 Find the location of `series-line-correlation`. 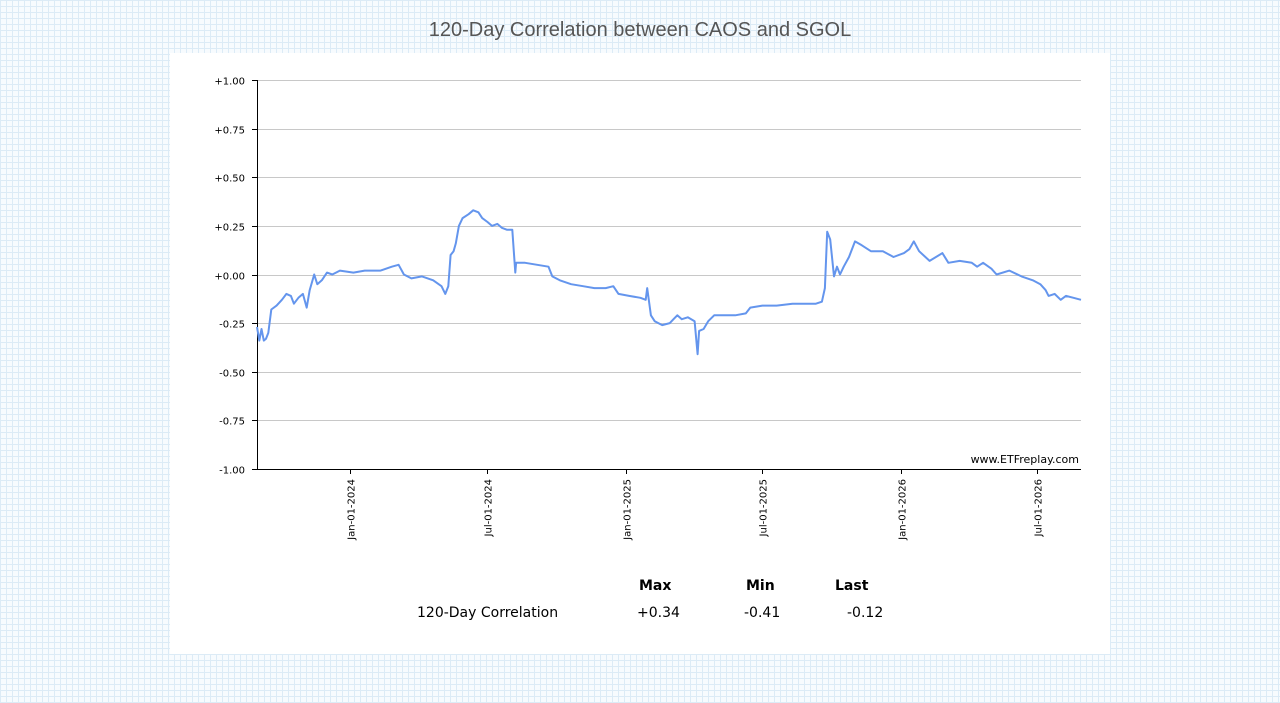

series-line-correlation is located at coordinates (669, 282).